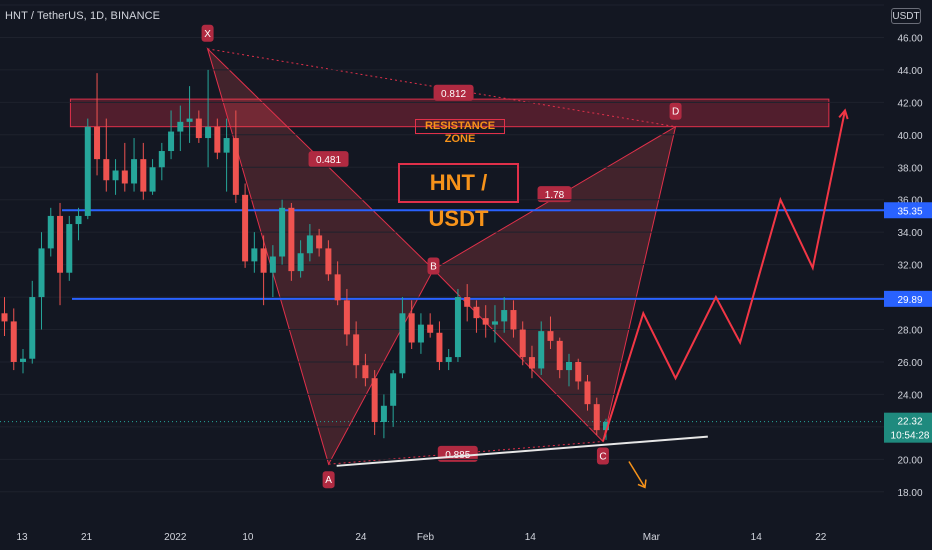 The height and width of the screenshot is (550, 932). I want to click on ratio-label: 1.78, so click(555, 195).